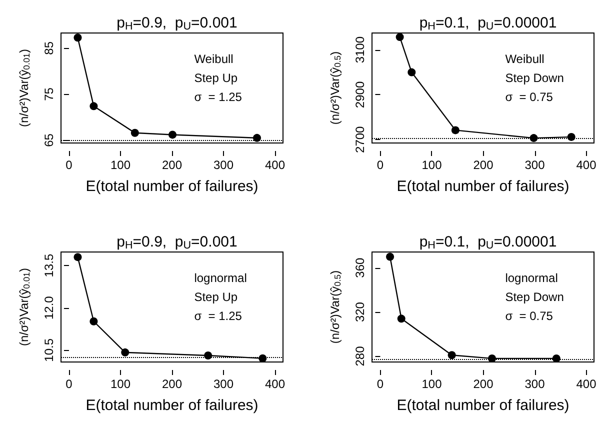 Image resolution: width=602 pixels, height=434 pixels. I want to click on y-tick-label: 75, so click(49, 94).